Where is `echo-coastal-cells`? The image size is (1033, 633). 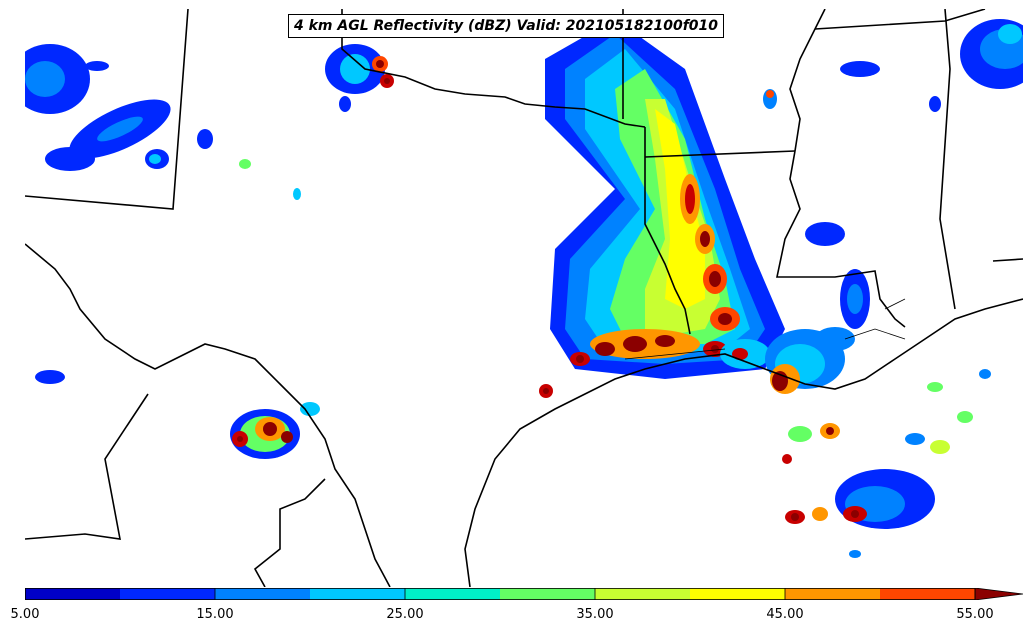 echo-coastal-cells is located at coordinates (704, 333).